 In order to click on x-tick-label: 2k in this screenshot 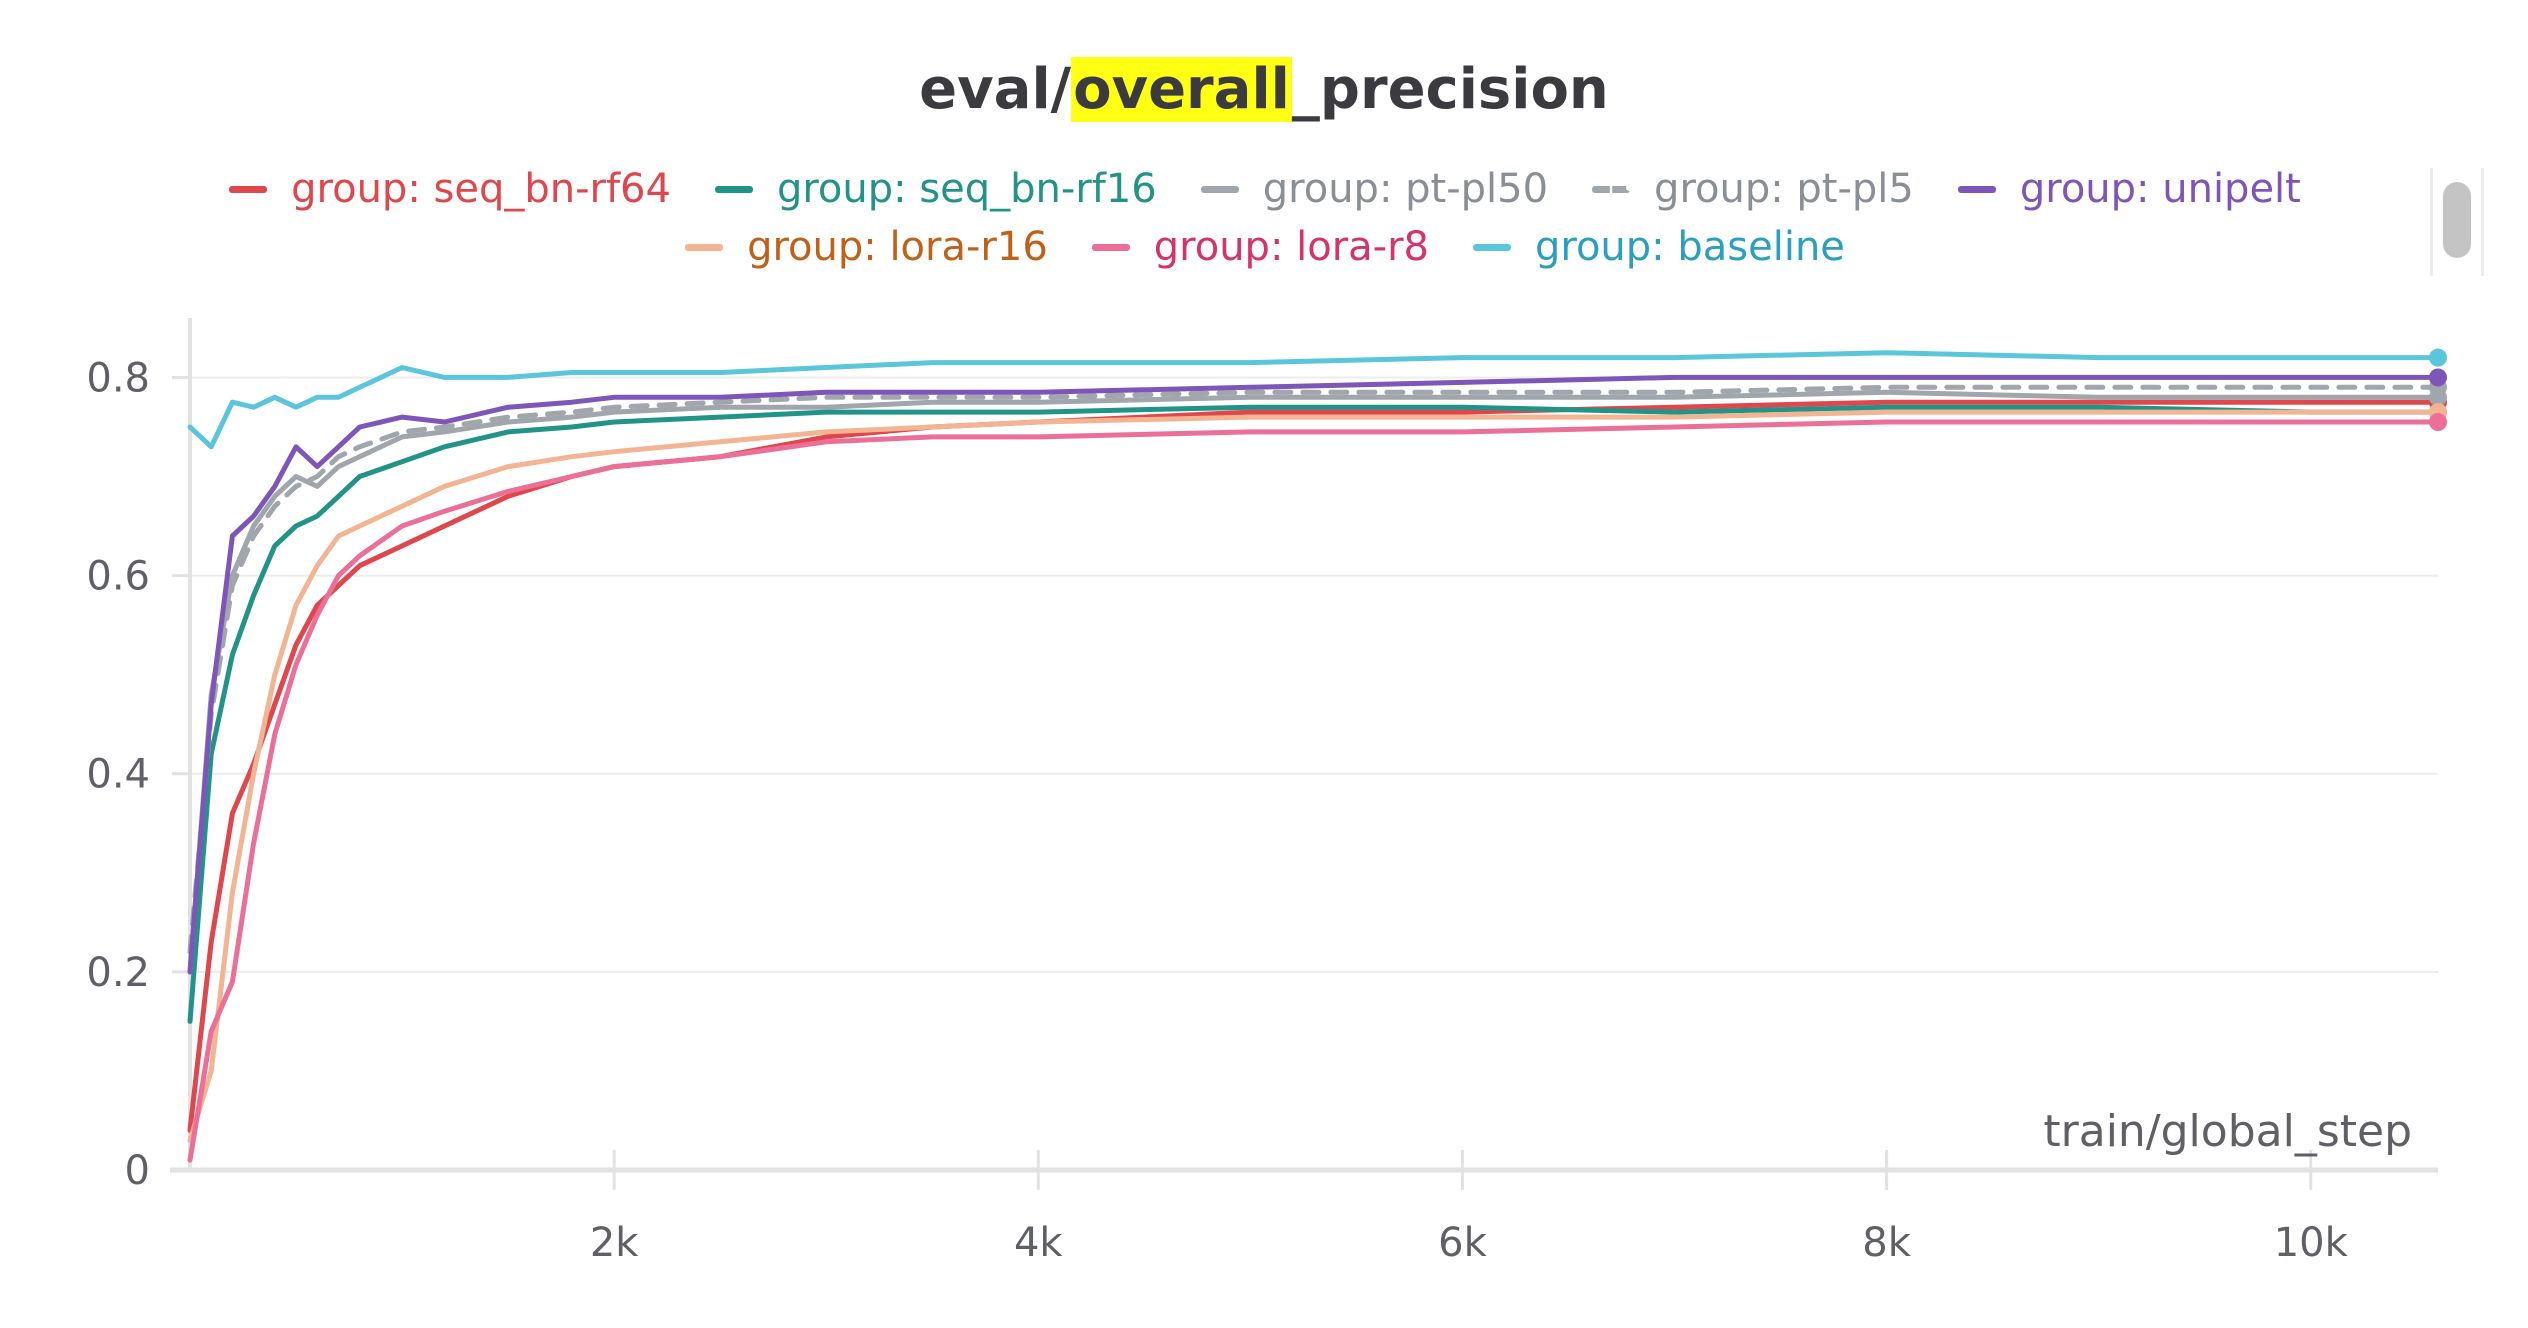, I will do `click(614, 1243)`.